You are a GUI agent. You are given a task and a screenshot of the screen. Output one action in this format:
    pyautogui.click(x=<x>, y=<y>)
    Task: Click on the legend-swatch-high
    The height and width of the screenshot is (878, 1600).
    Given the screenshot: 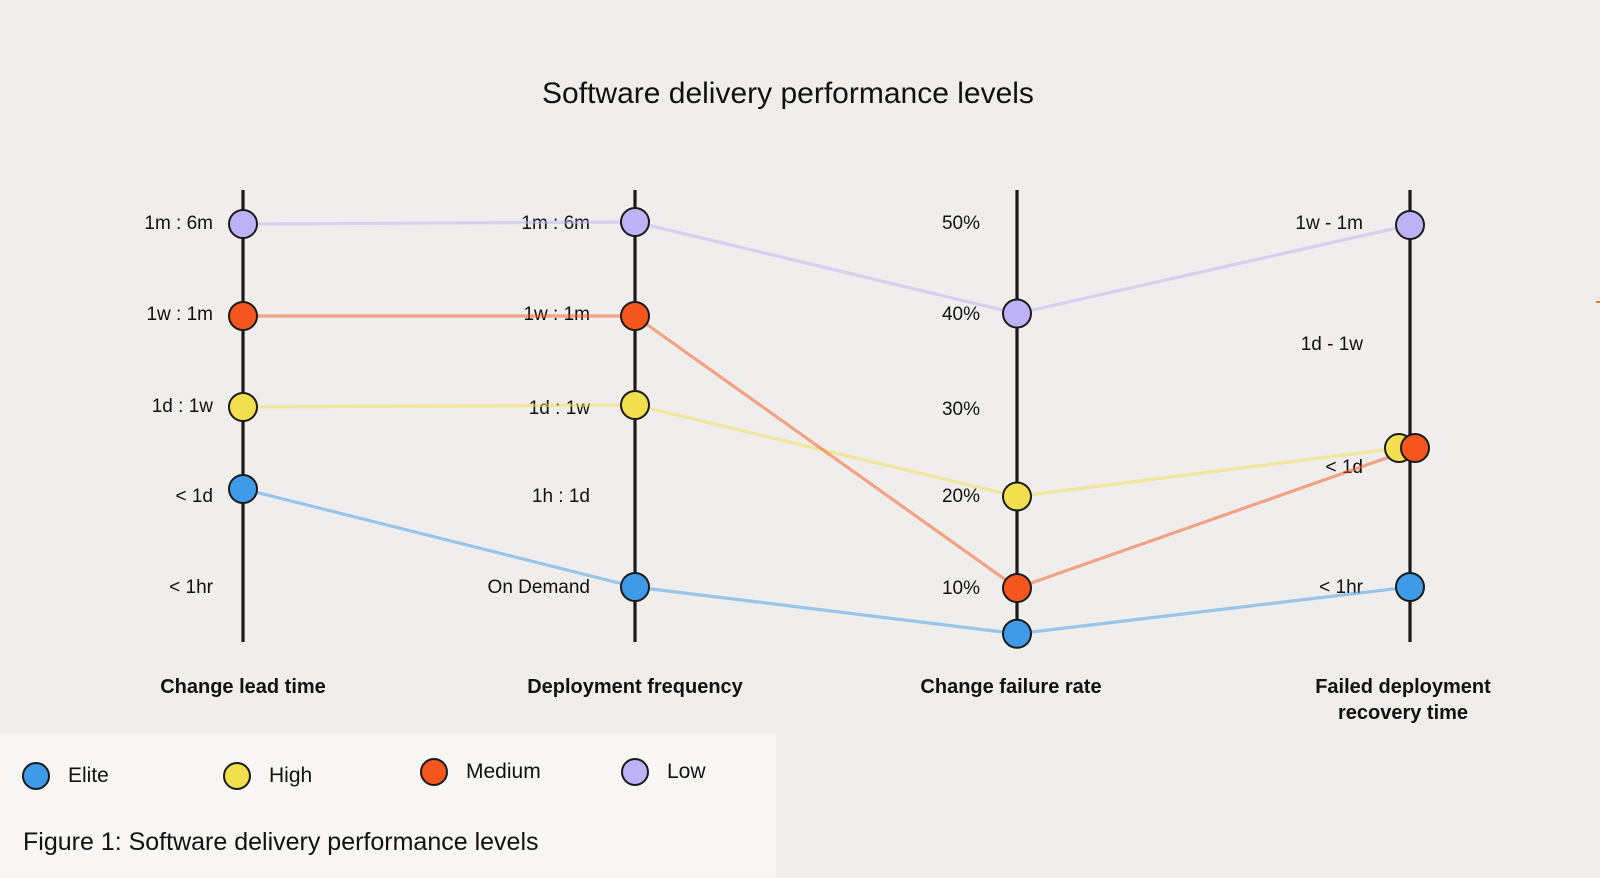 What is the action you would take?
    pyautogui.click(x=237, y=776)
    